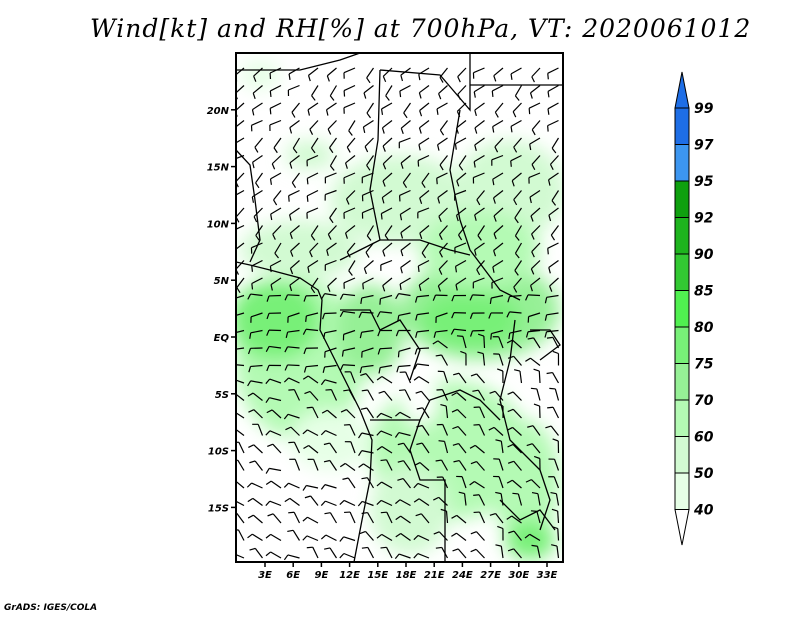 The width and height of the screenshot is (800, 618). I want to click on colorbar-label: 92, so click(703, 219).